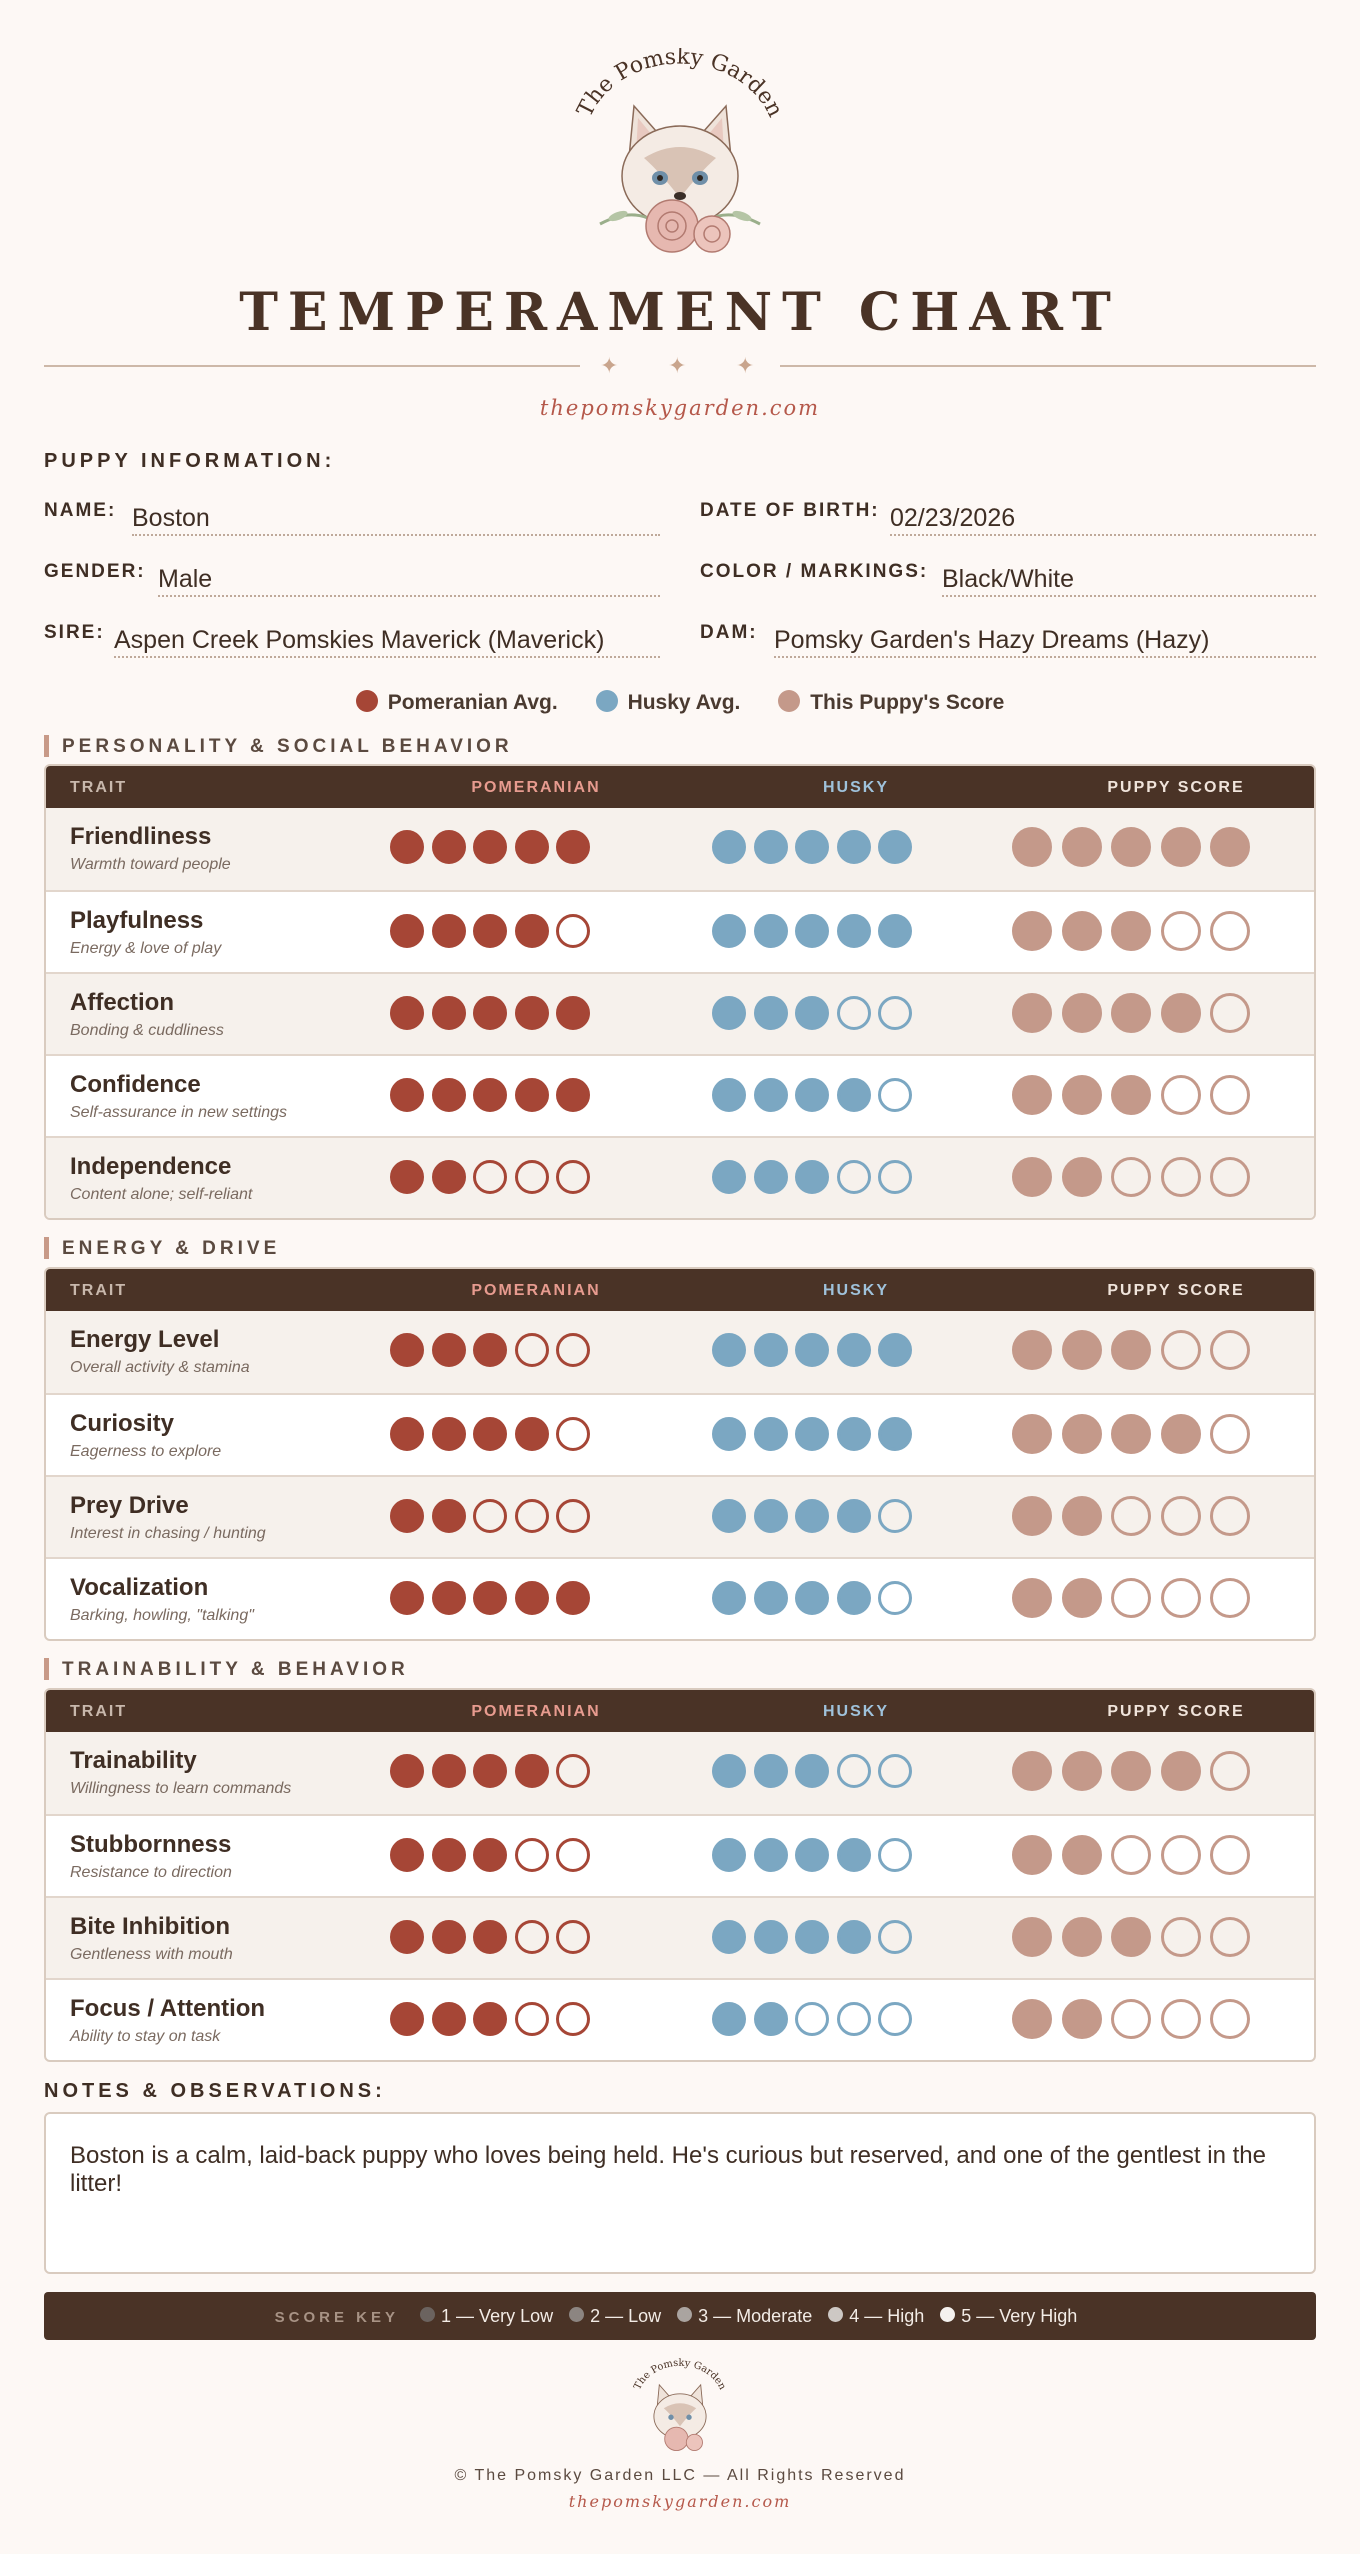 Image resolution: width=1360 pixels, height=2554 pixels. I want to click on trait-description: Energy & love of play, so click(146, 948).